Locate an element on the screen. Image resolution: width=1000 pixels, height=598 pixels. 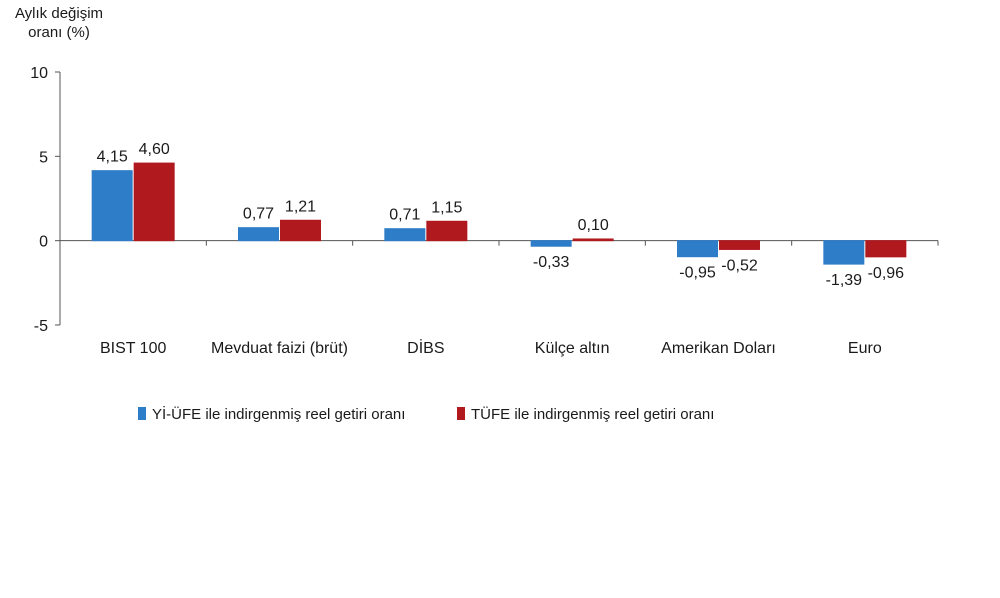
data-label: 0,71 is located at coordinates (404, 215).